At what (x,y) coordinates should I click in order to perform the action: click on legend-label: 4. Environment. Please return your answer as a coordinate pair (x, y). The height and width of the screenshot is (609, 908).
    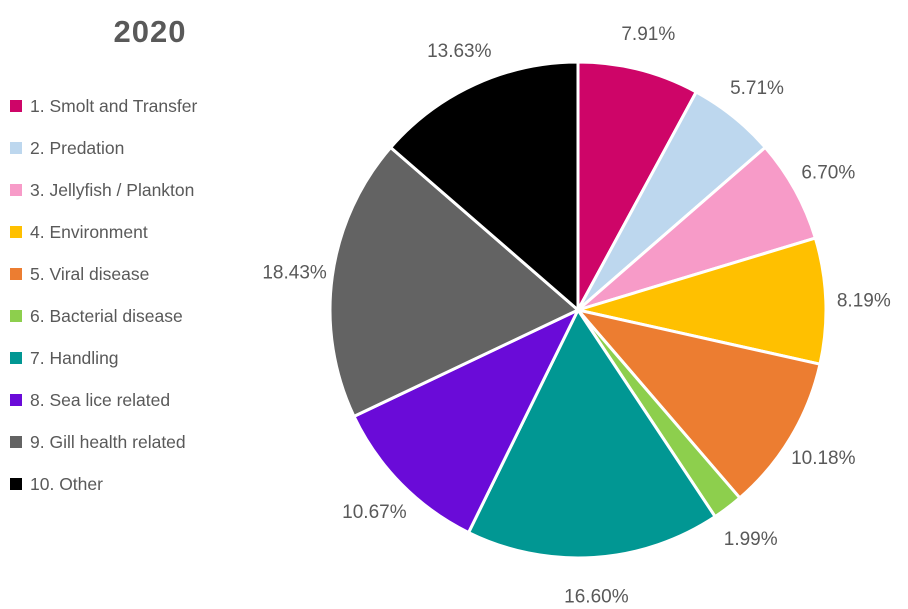
    Looking at the image, I should click on (89, 231).